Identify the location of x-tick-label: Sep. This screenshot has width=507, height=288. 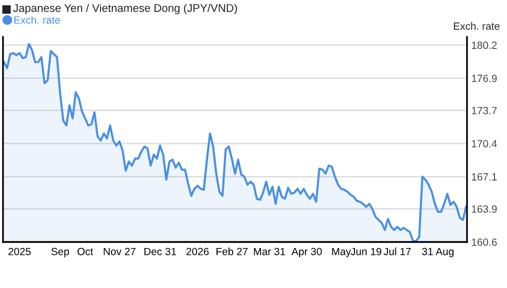
(60, 253).